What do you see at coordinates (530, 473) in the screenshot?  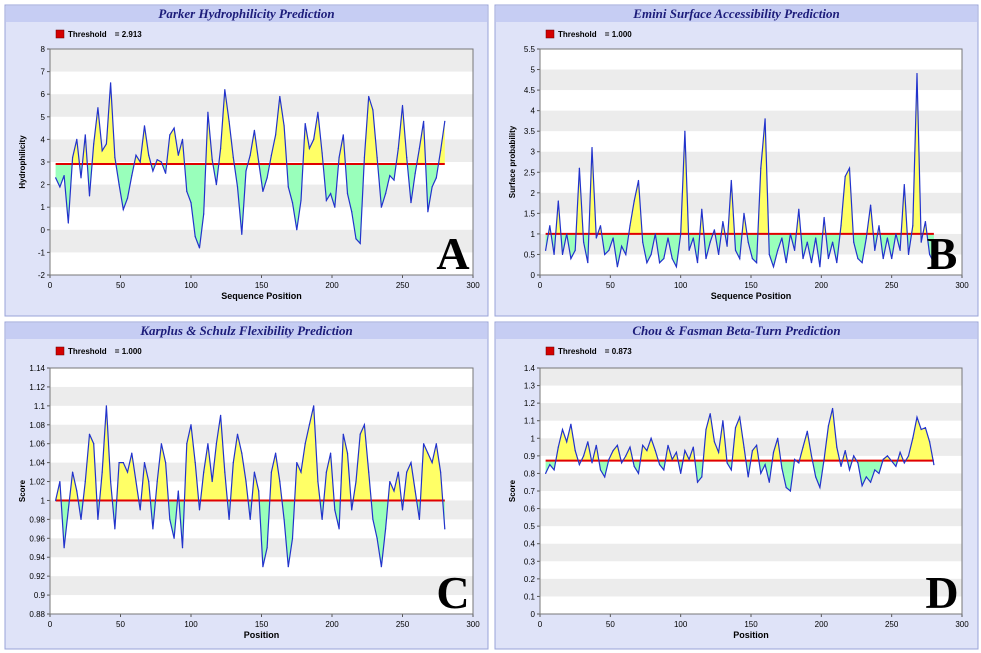 I see `y-tick-label: 0.8` at bounding box center [530, 473].